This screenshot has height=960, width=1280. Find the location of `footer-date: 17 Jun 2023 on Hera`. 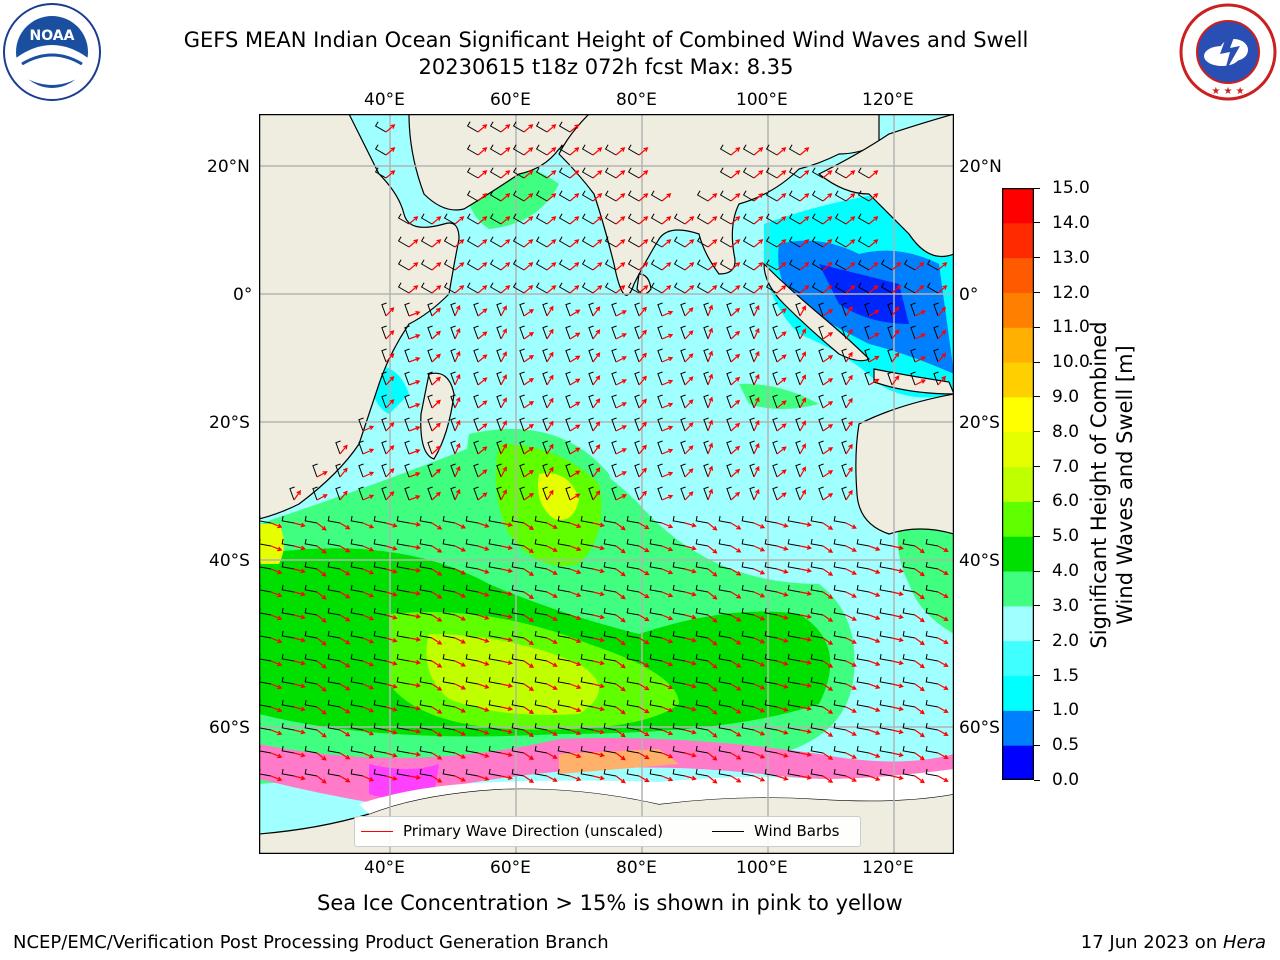

footer-date: 17 Jun 2023 on Hera is located at coordinates (1173, 943).